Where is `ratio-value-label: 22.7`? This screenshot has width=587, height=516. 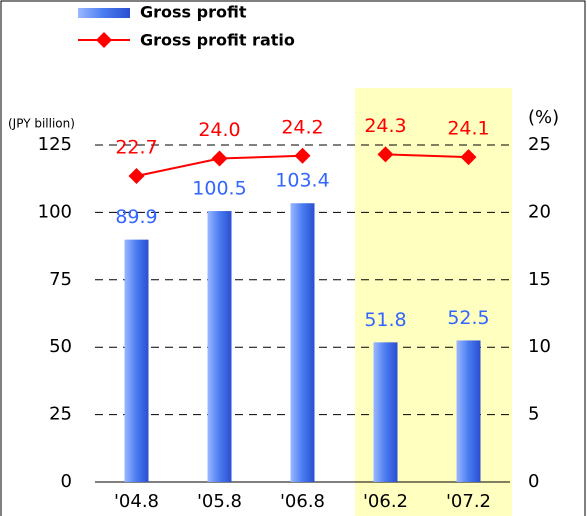 ratio-value-label: 22.7 is located at coordinates (136, 148).